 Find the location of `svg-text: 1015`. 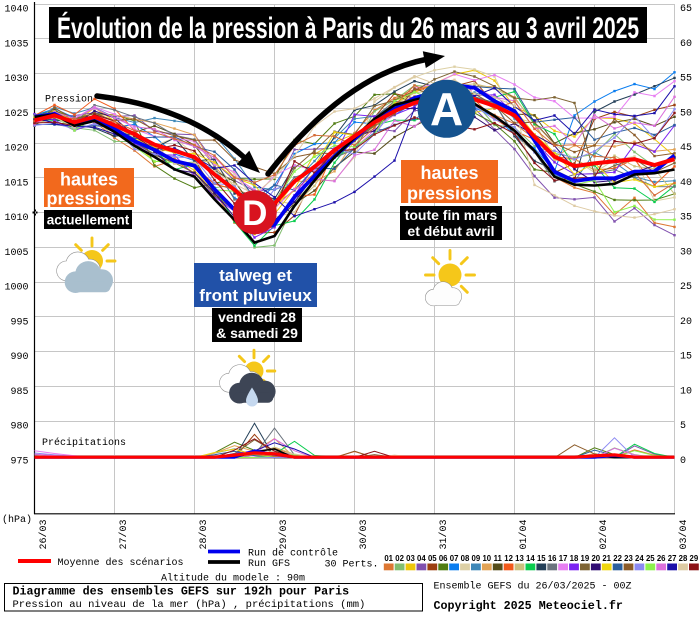

svg-text: 1015 is located at coordinates (16, 183).